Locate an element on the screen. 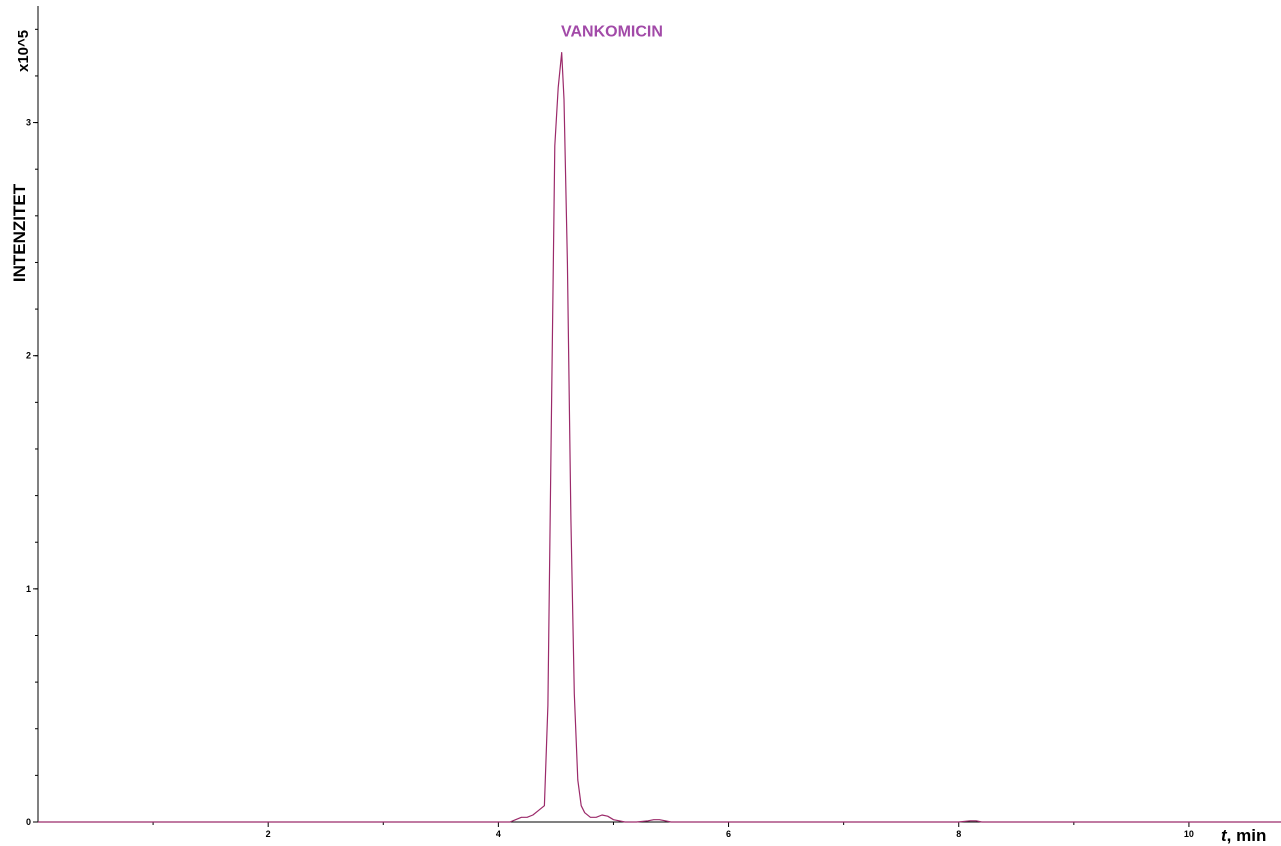 This screenshot has height=846, width=1281. x-axis-title-rest: , min is located at coordinates (1247, 835).